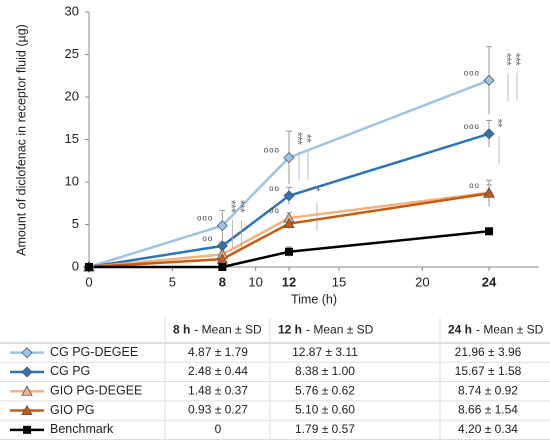 The width and height of the screenshot is (550, 441). I want to click on y-tick-label: 20, so click(72, 95).